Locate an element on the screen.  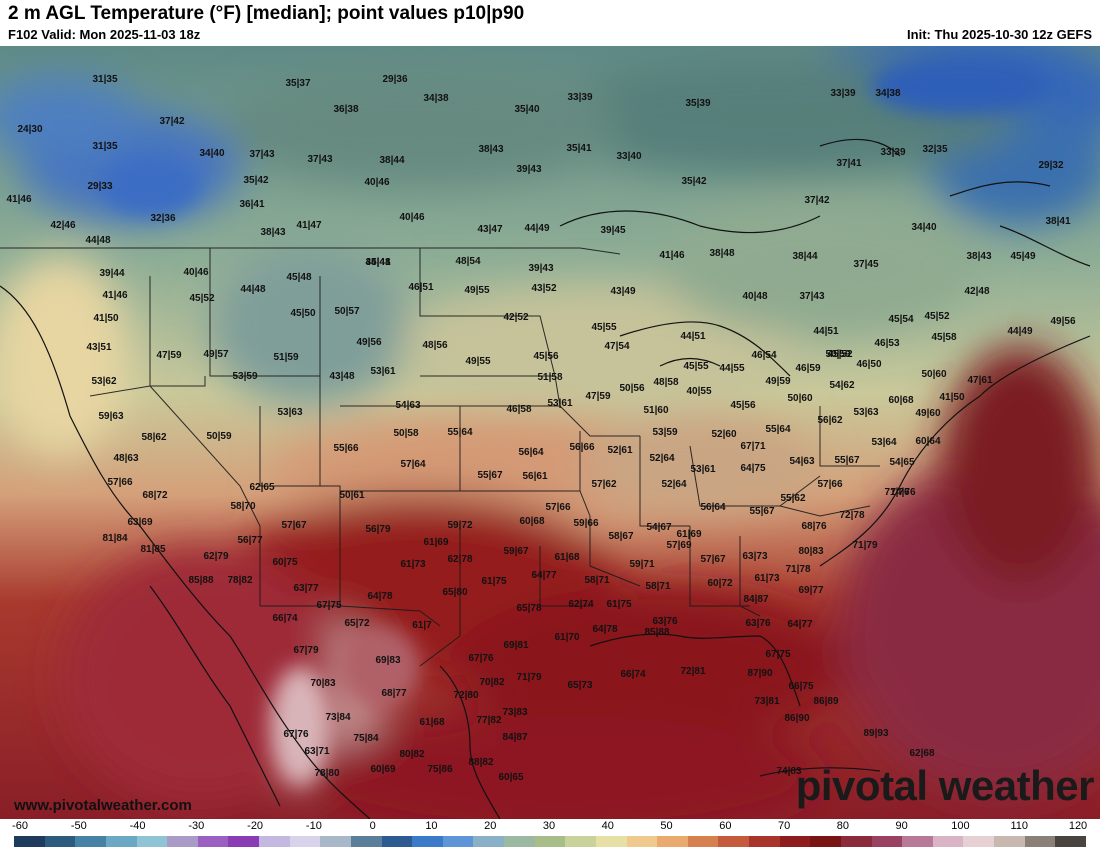
point-value-label: 68|77 is located at coordinates (393, 693).